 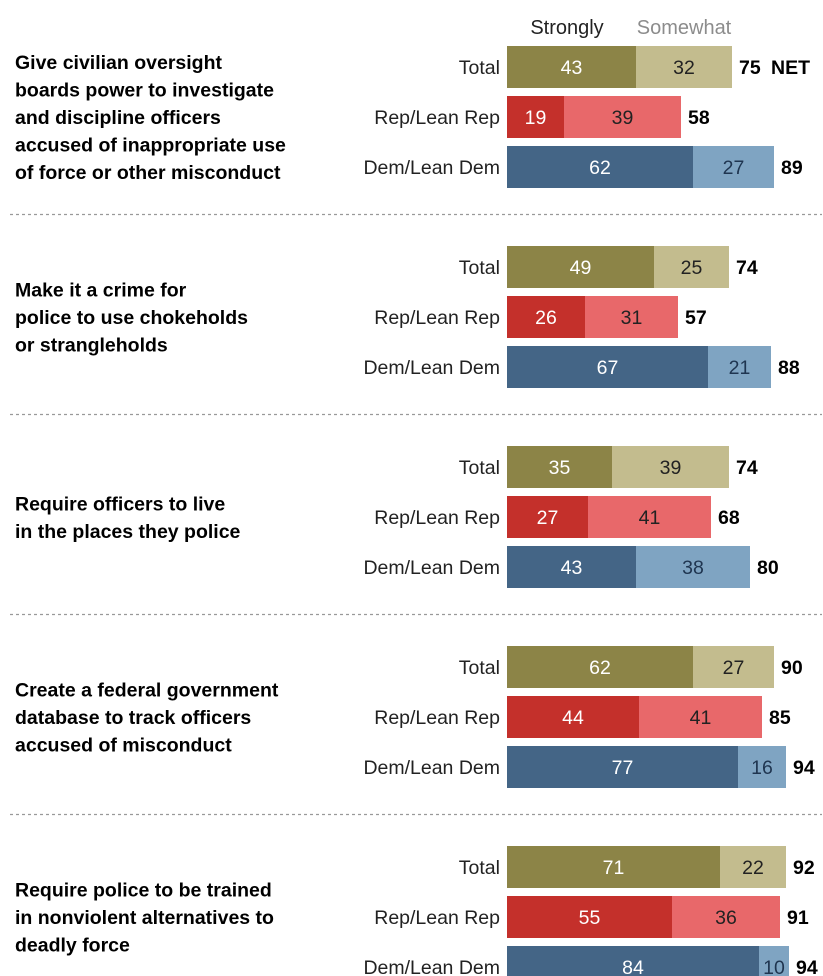 What do you see at coordinates (128, 532) in the screenshot?
I see `question-label-line: in the places they police` at bounding box center [128, 532].